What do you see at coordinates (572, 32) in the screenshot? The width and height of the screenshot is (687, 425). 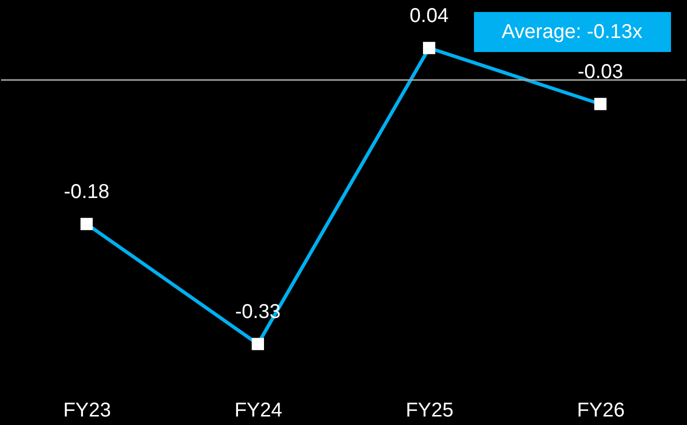 I see `text: Average: -0.13x` at bounding box center [572, 32].